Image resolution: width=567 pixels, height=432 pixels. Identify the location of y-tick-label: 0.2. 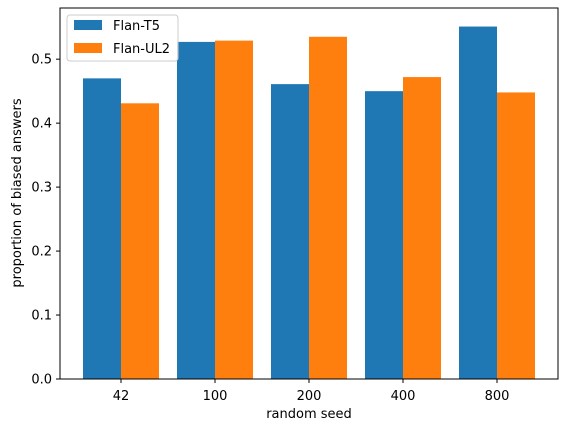
(41, 252).